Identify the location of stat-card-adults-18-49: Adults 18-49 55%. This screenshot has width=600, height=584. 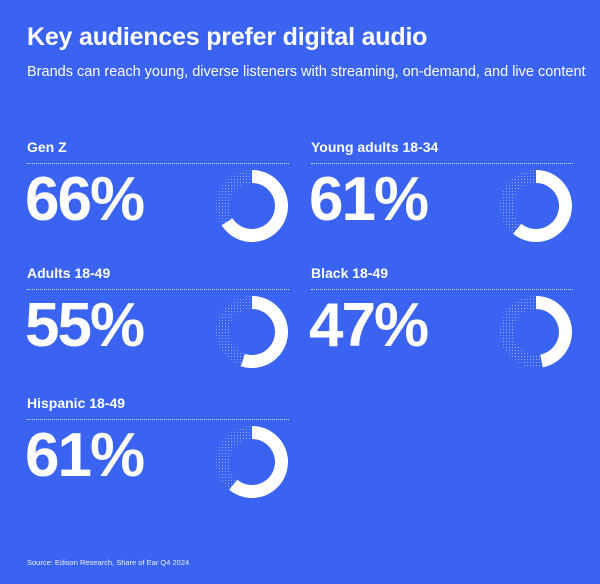
(157, 320).